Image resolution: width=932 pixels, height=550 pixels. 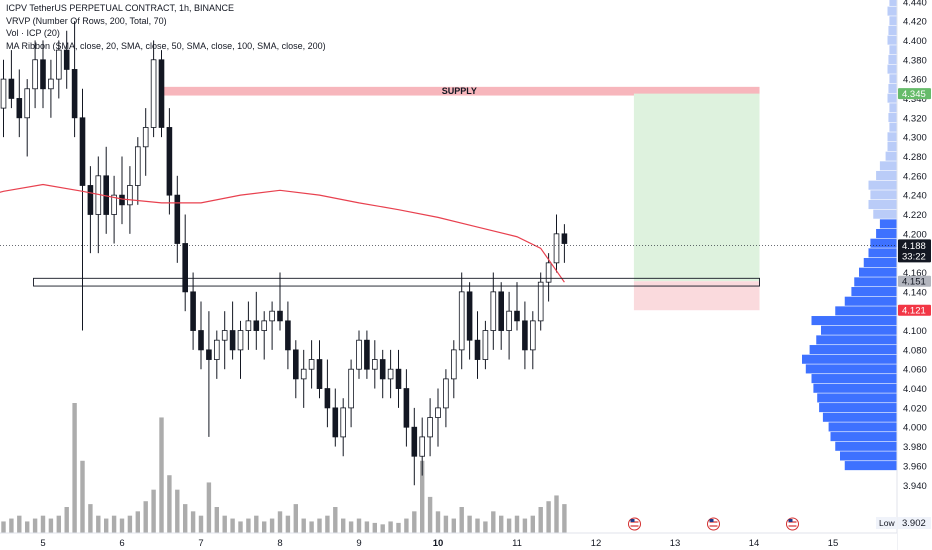 What do you see at coordinates (915, 408) in the screenshot?
I see `price-tick-label: 4.020` at bounding box center [915, 408].